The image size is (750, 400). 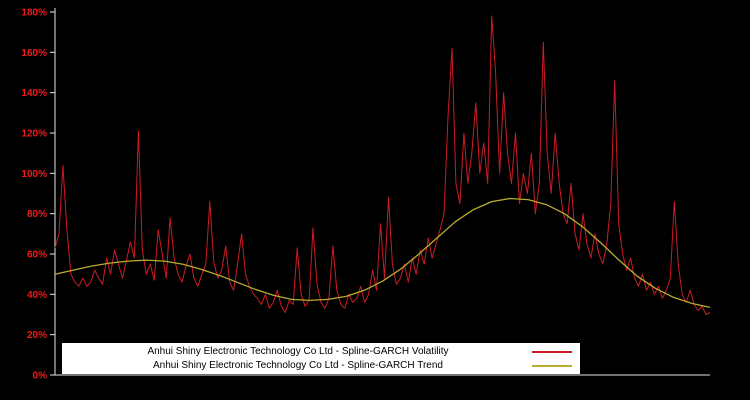 What do you see at coordinates (34, 134) in the screenshot?
I see `y-axis-tick-label: 120%` at bounding box center [34, 134].